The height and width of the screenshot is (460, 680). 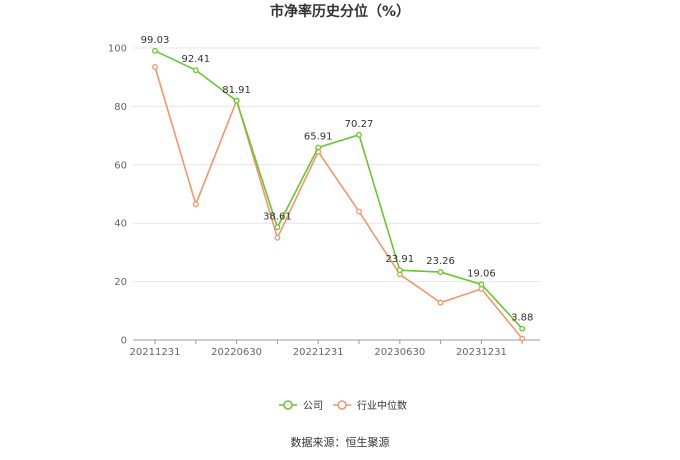 I want to click on y-tick-label-60: 60, so click(x=120, y=165).